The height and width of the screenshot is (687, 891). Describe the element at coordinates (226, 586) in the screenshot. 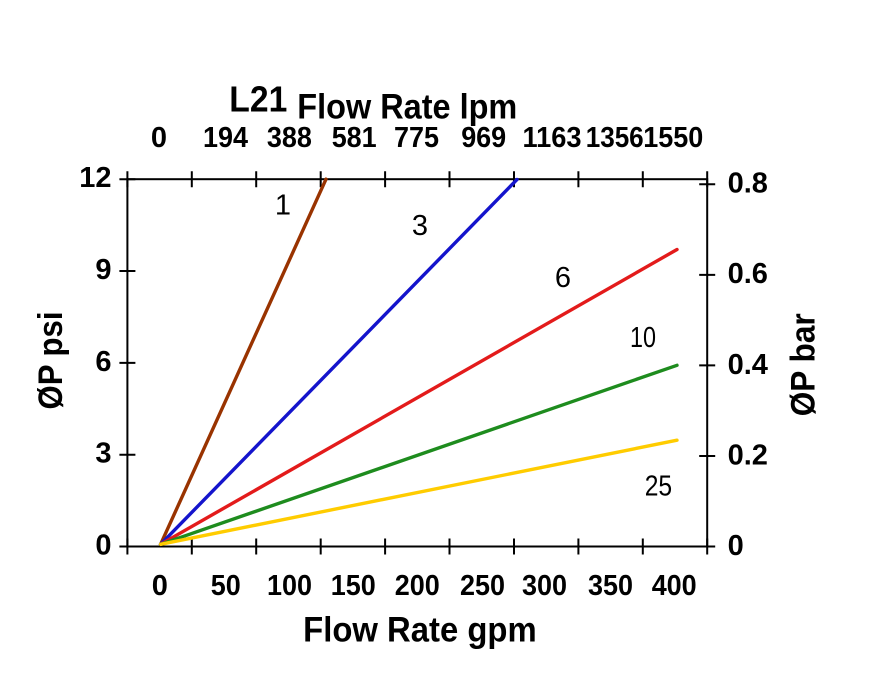

I see `svg-text: 50` at that location.